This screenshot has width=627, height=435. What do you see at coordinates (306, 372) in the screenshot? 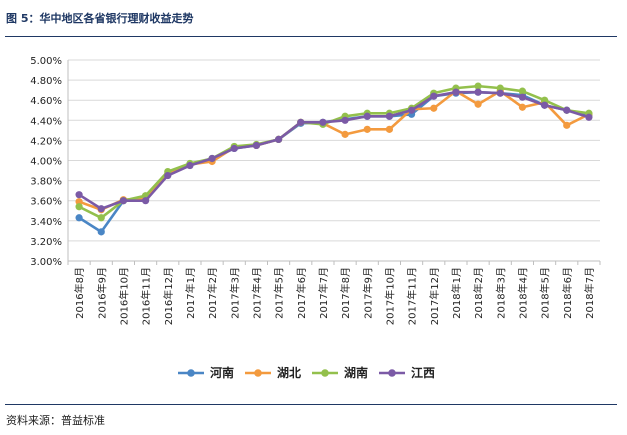
I see `legend: 河南 湖北 湖南 江西` at bounding box center [306, 372].